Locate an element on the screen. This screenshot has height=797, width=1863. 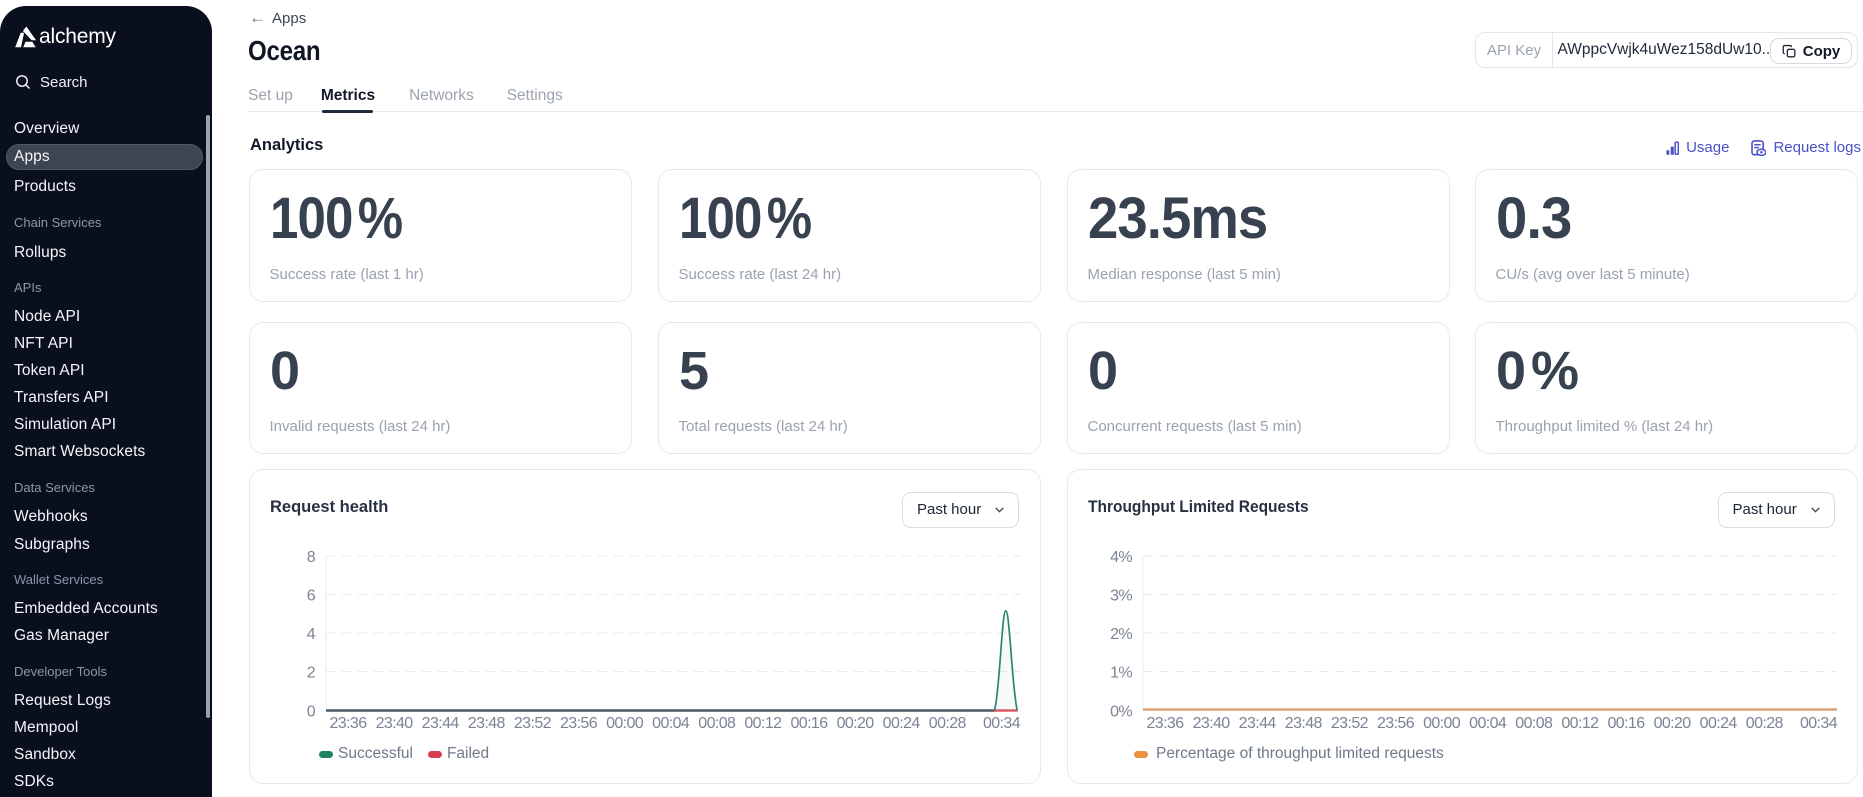
svg-text: 8 is located at coordinates (311, 557).